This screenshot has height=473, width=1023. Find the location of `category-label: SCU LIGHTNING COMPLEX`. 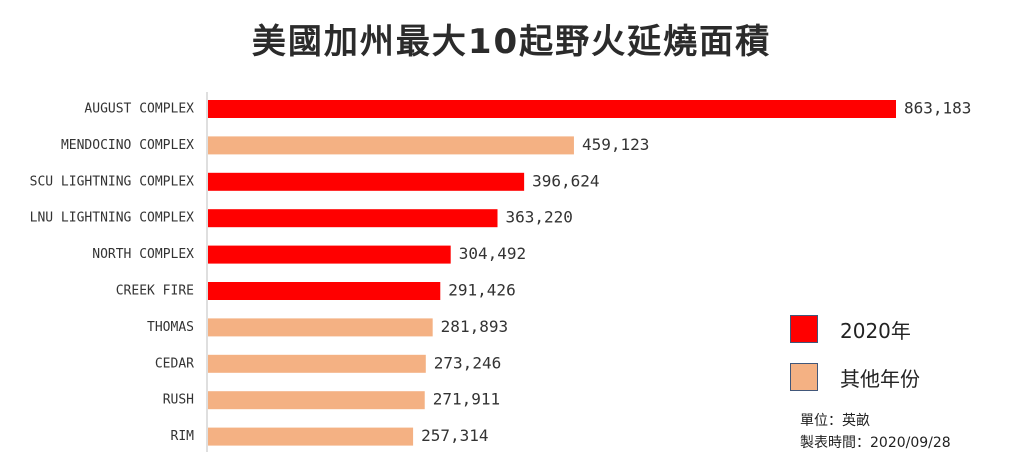

category-label: SCU LIGHTNING COMPLEX is located at coordinates (112, 181).